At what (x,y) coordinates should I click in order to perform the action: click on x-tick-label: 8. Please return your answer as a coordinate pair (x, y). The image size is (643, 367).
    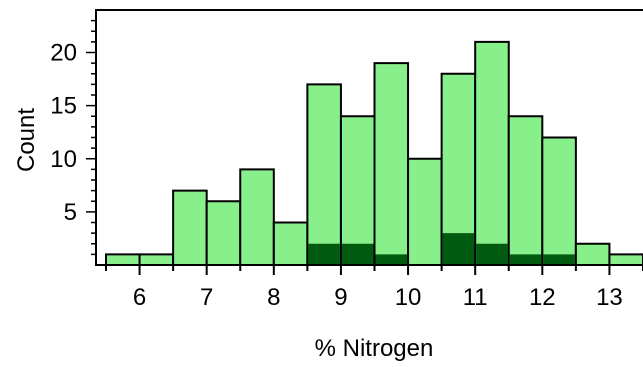
    Looking at the image, I should click on (273, 297).